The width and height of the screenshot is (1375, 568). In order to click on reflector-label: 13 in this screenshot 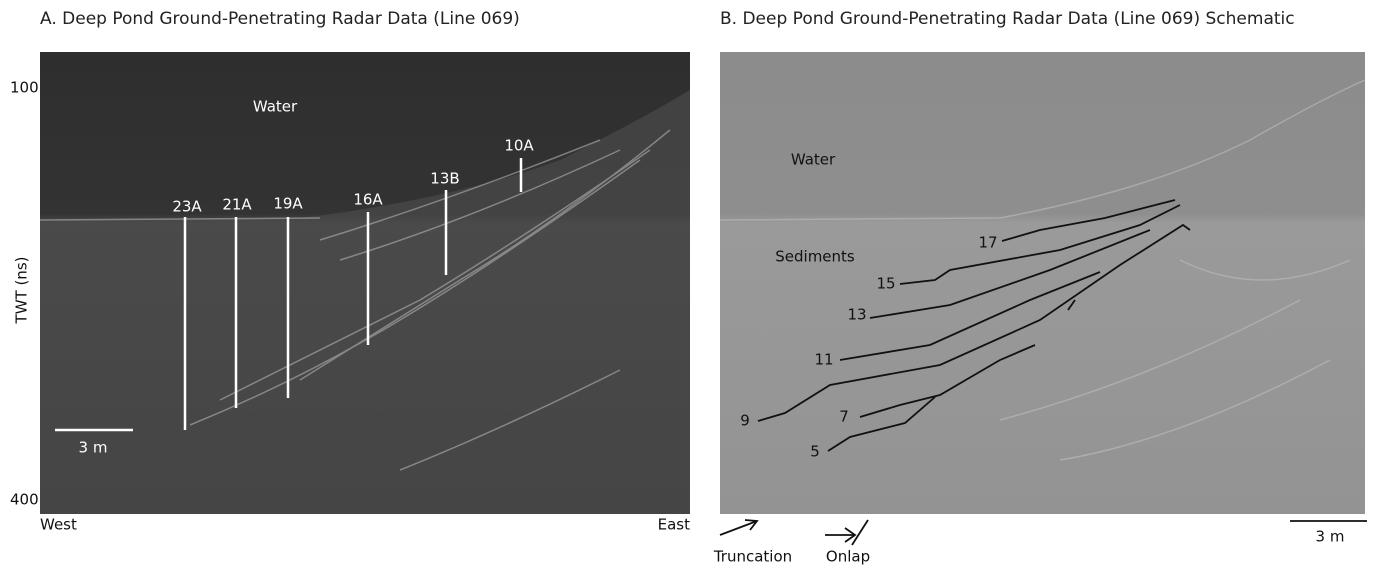, I will do `click(856, 315)`.